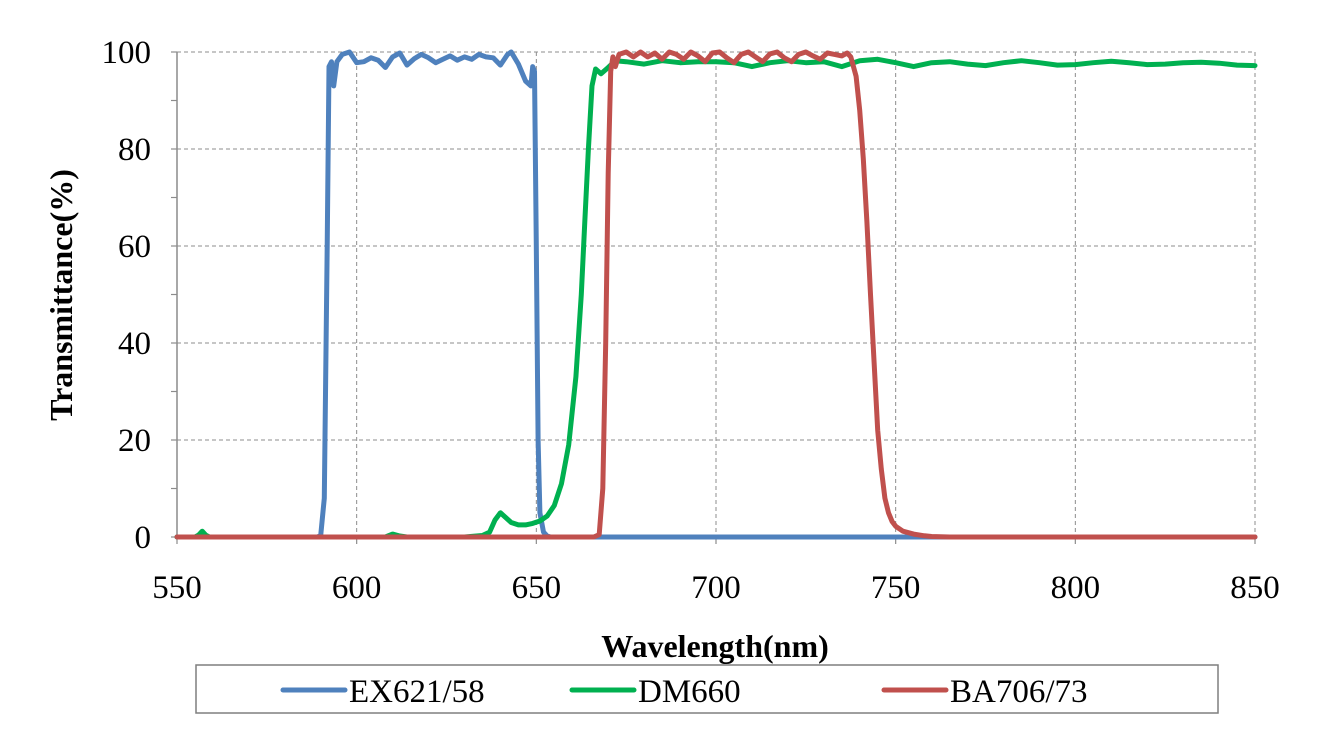  I want to click on legend-box, so click(707, 689).